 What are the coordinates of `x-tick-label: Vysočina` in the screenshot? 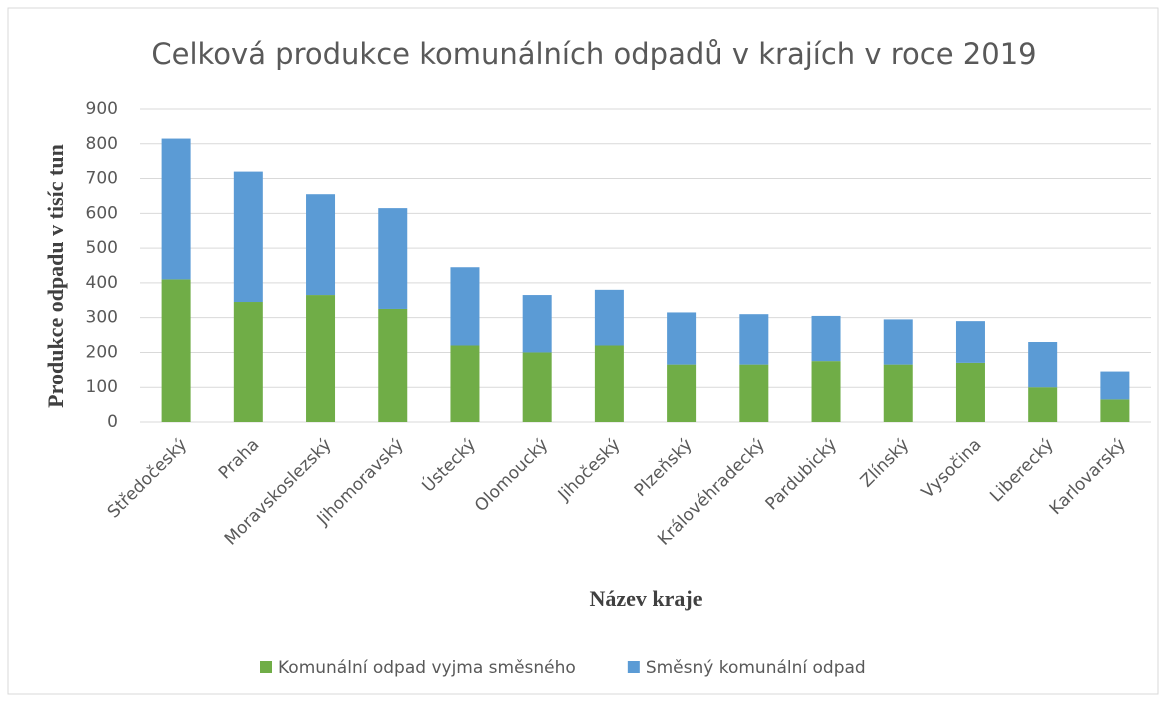 It's located at (952, 469).